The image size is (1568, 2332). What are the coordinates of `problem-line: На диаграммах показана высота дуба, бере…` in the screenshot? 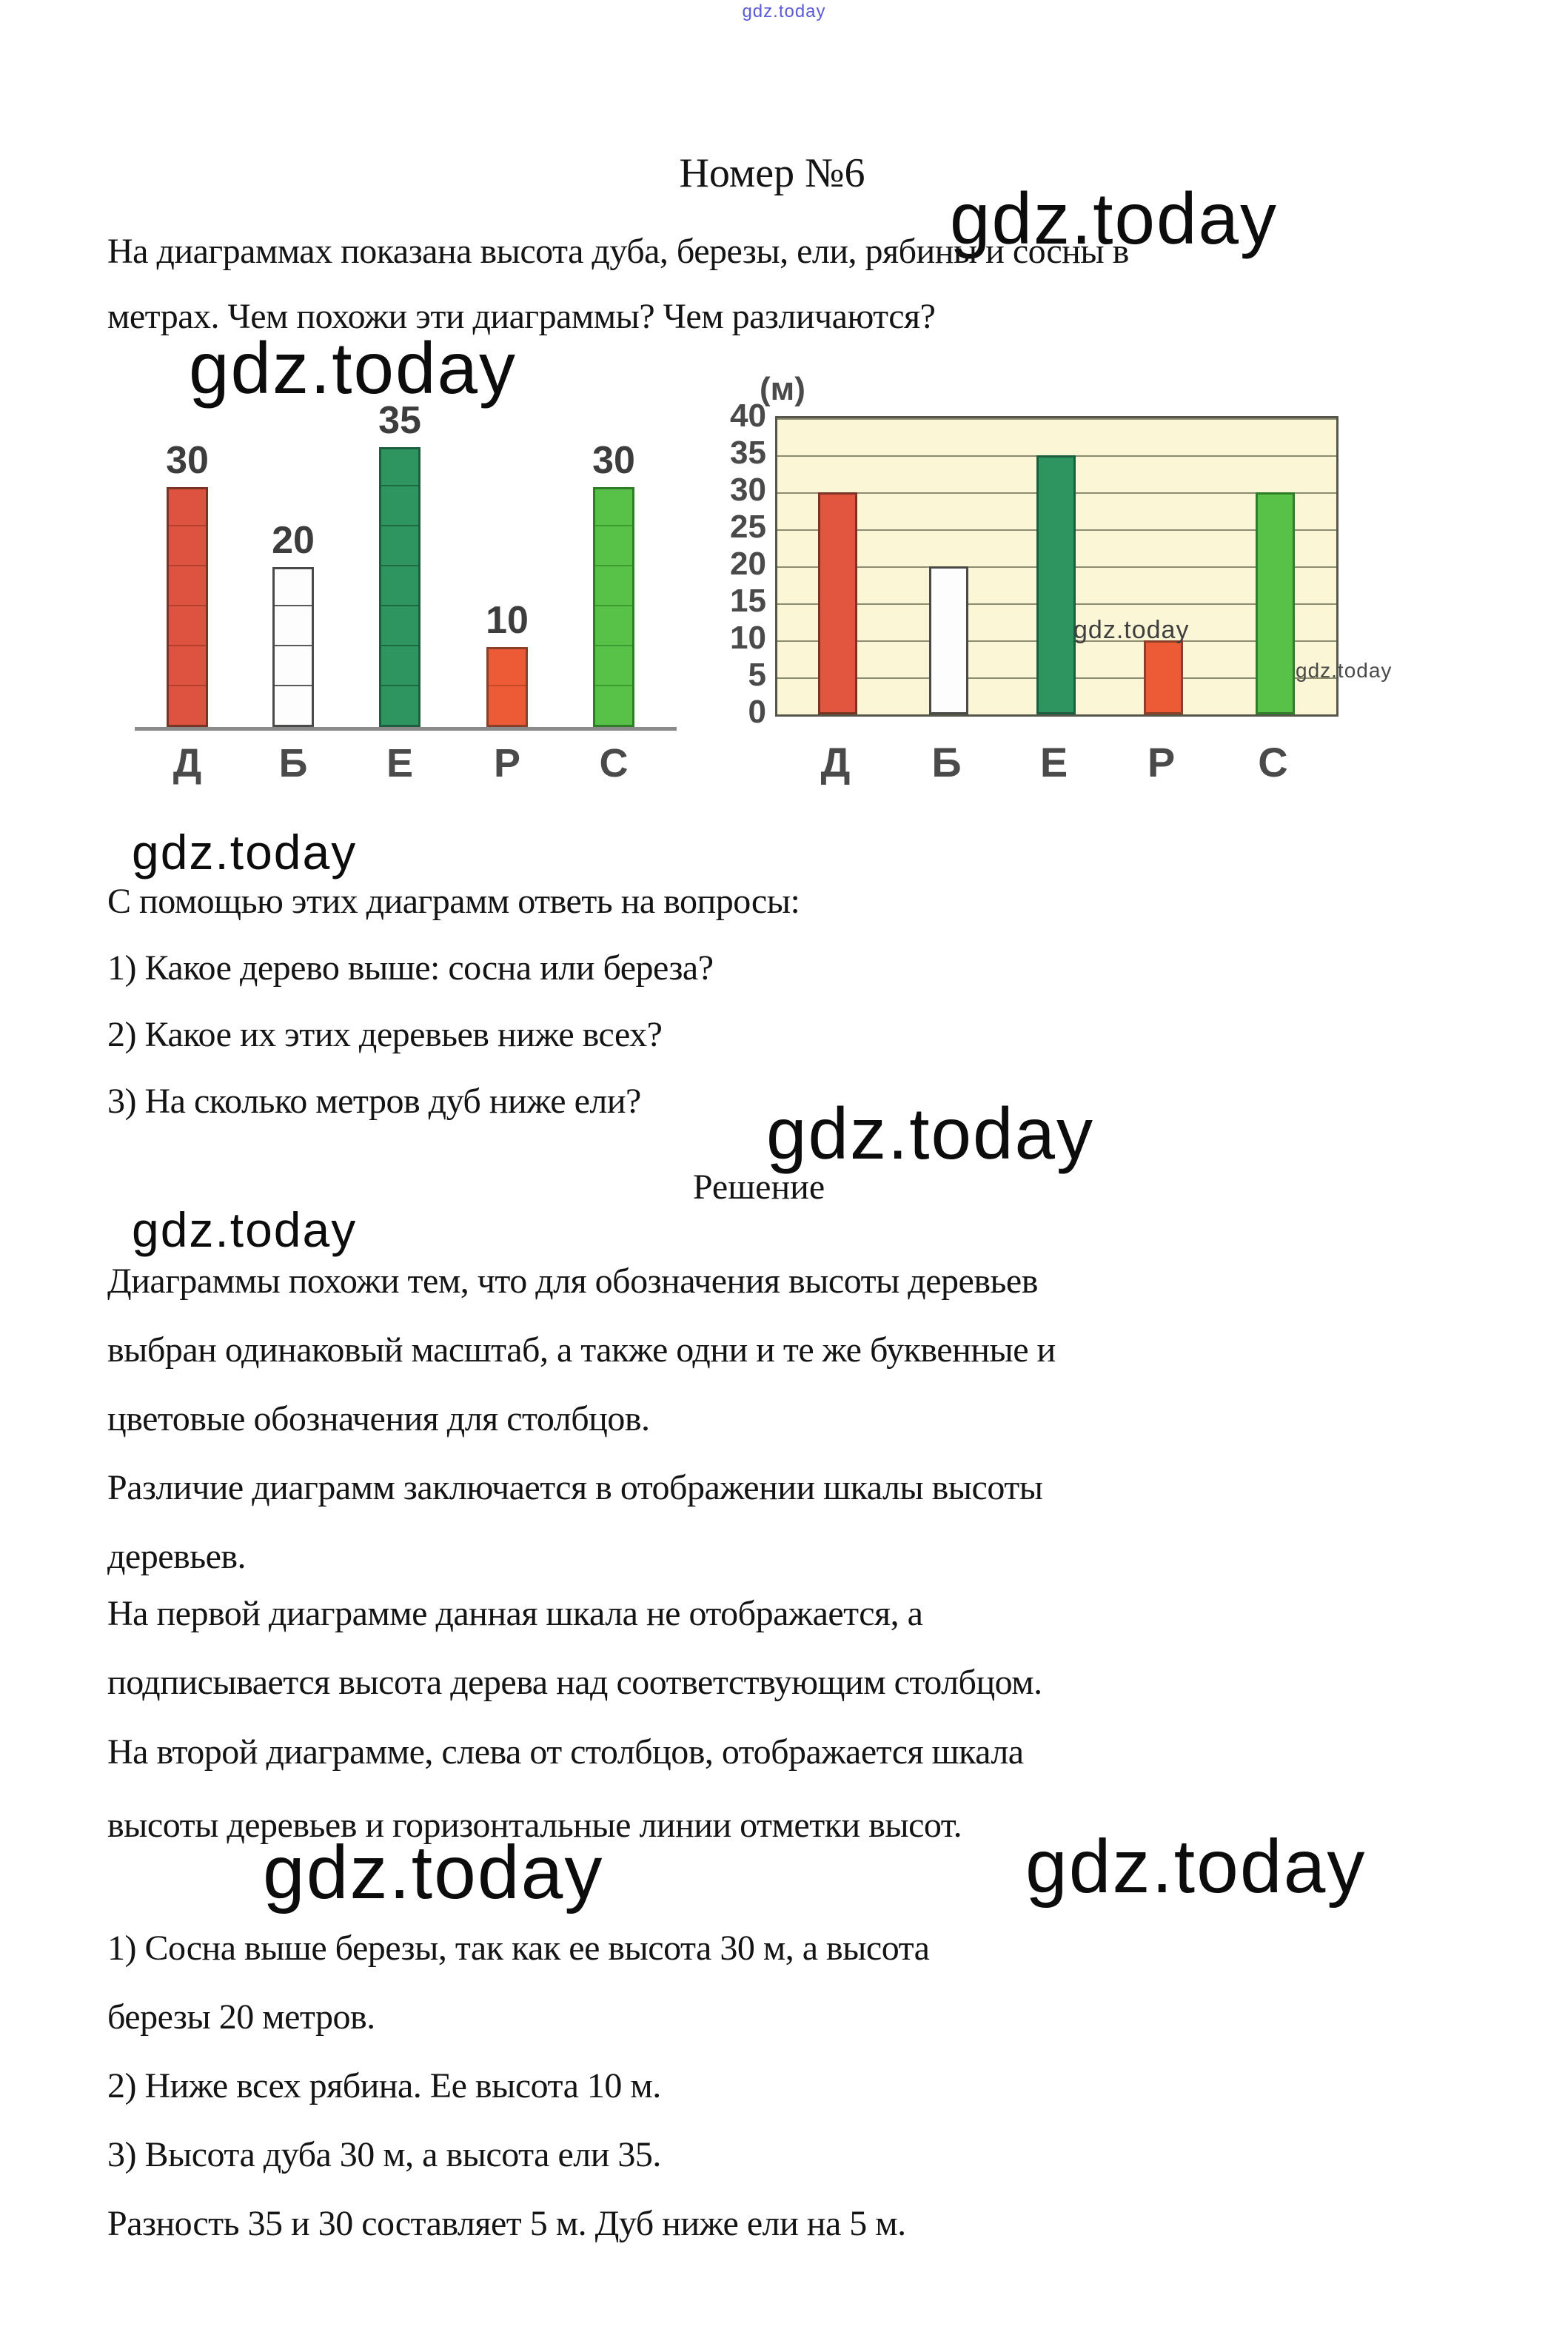 It's located at (618, 251).